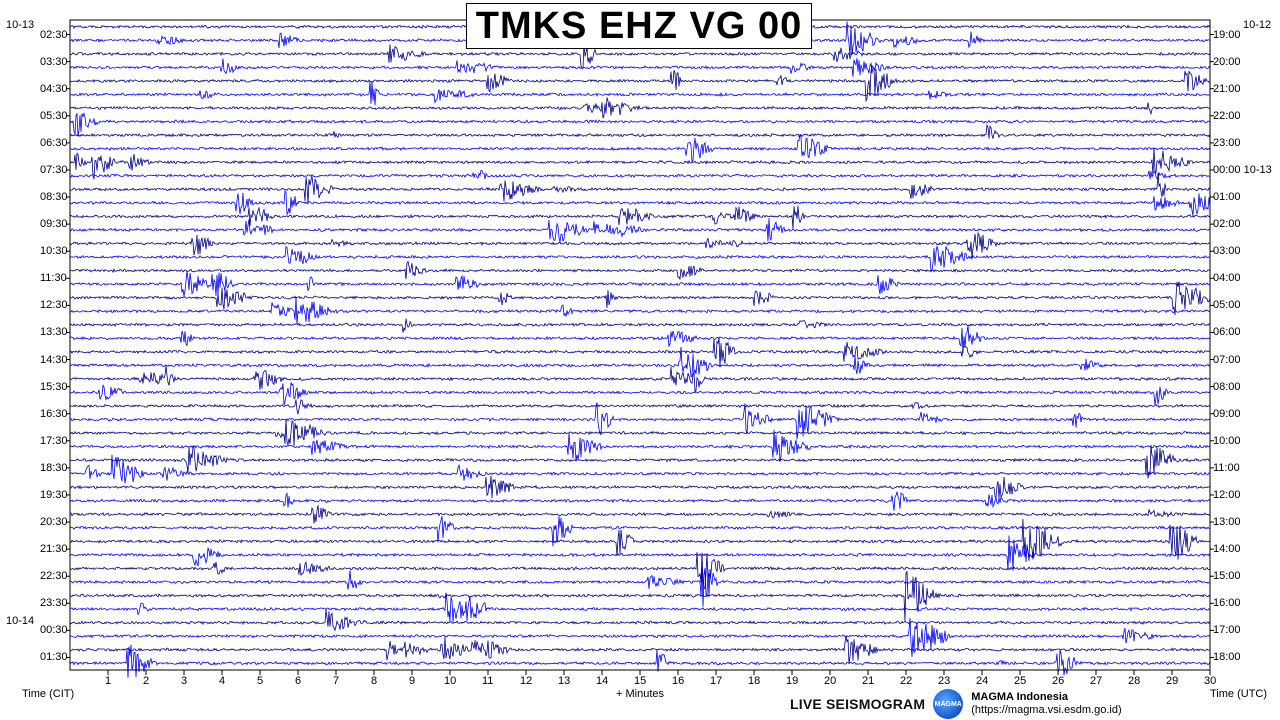  What do you see at coordinates (146, 681) in the screenshot?
I see `x-tick-label: 2` at bounding box center [146, 681].